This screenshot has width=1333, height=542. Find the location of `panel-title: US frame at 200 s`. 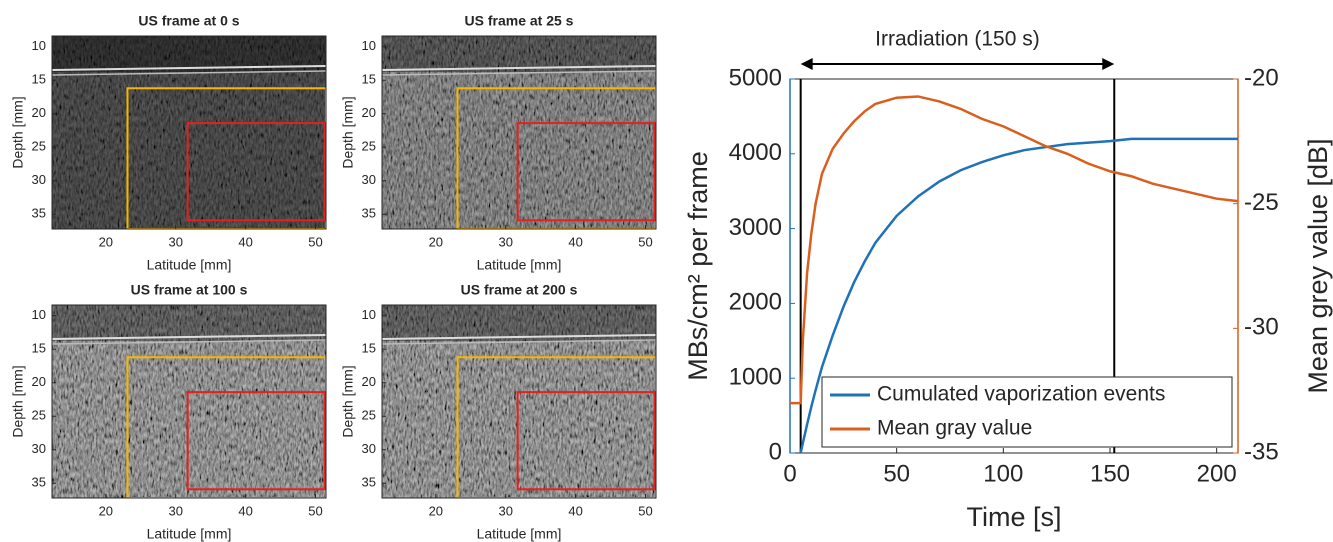

panel-title: US frame at 200 s is located at coordinates (519, 290).